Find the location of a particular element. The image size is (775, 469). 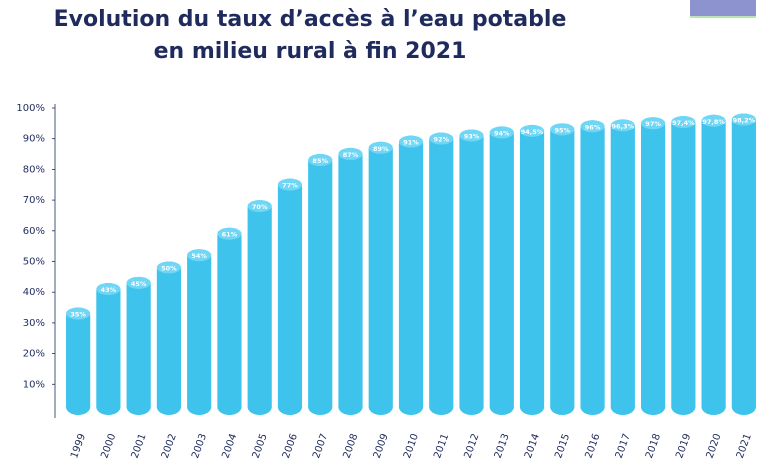

y-tick-label: 70% is located at coordinates (34, 200).